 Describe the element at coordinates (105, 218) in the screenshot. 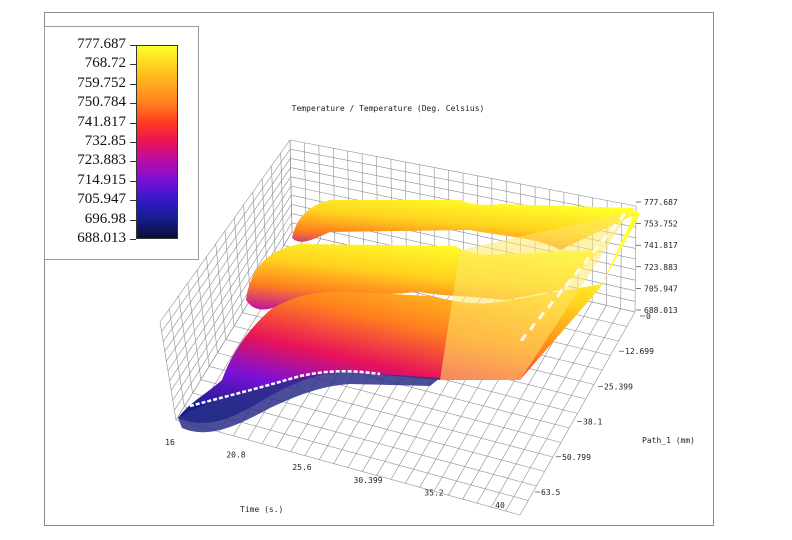

I see `colorbar-label: 696.98` at that location.